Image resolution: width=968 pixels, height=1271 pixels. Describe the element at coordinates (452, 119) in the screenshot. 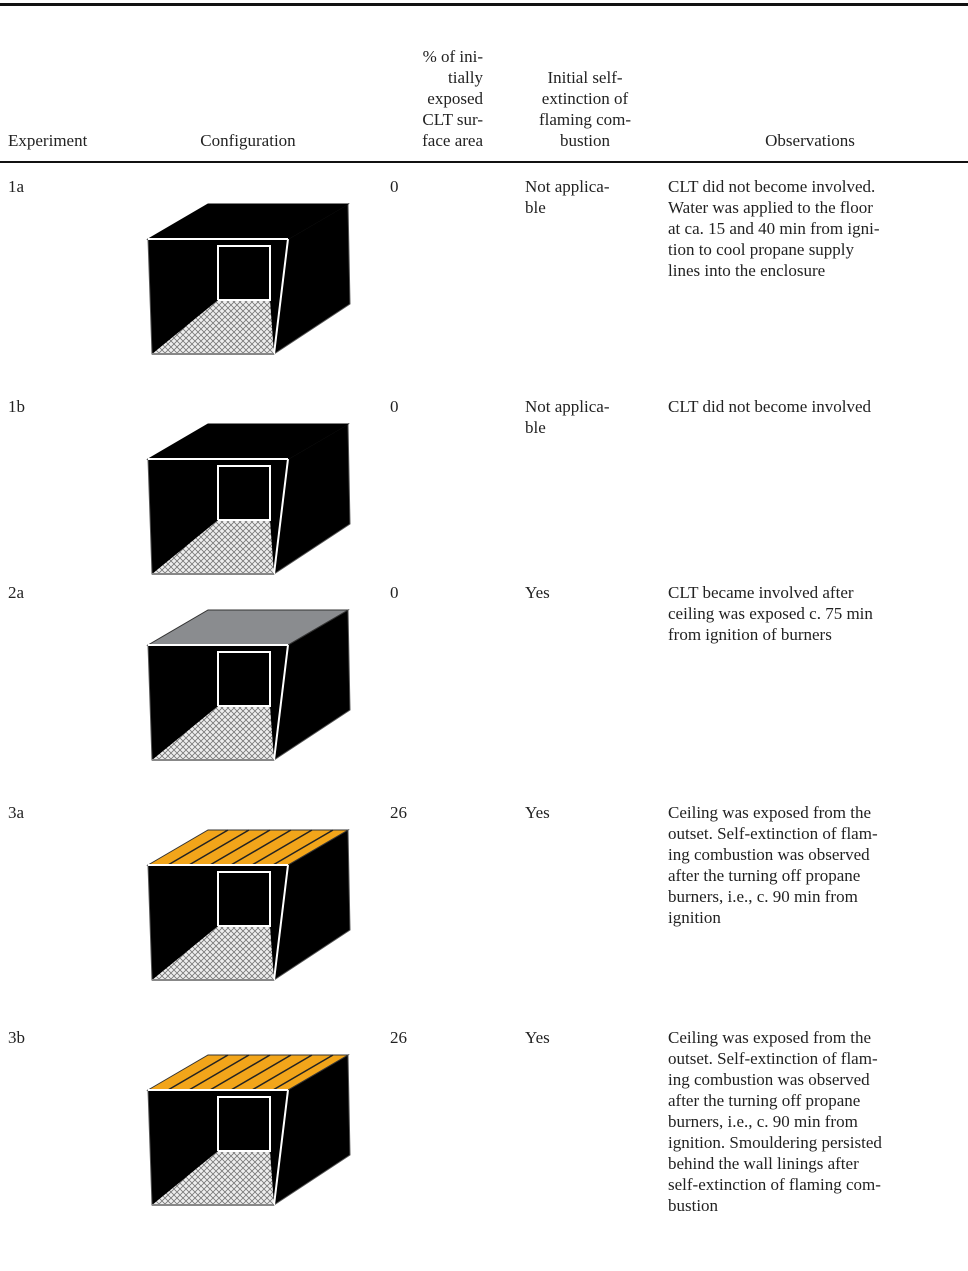

I see `header-text: CLT sur-` at that location.